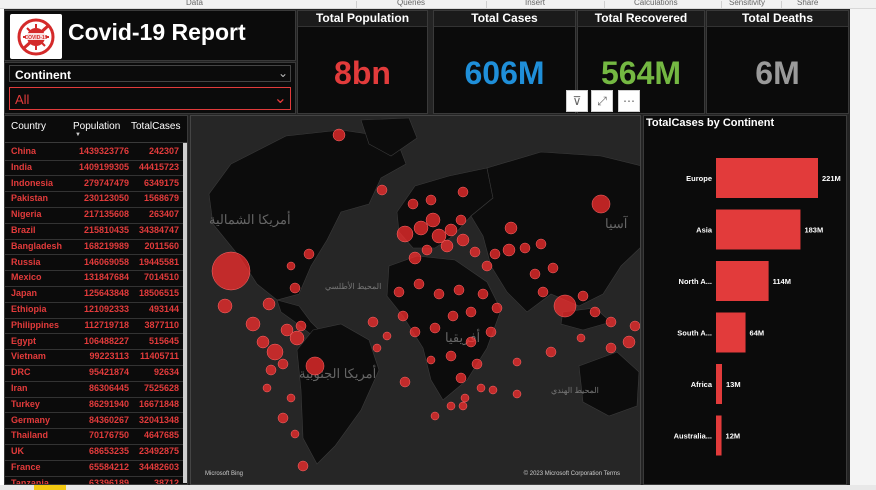  I want to click on table-row: Mexico 131847684 7014510, so click(94, 278).